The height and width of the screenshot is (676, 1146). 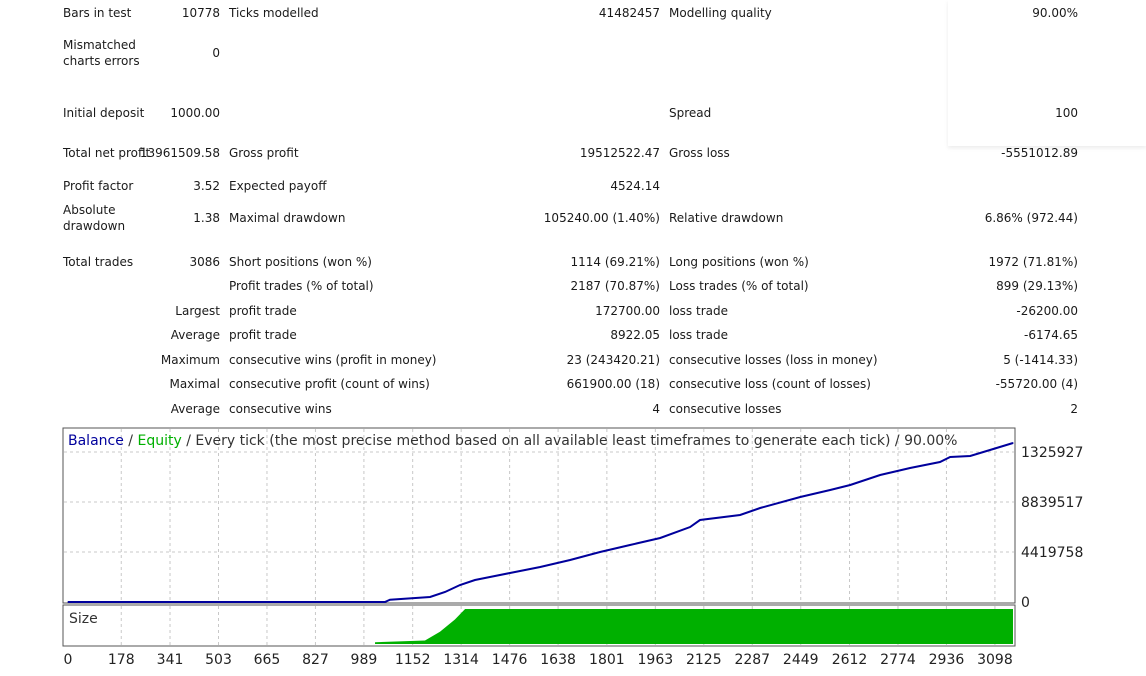 I want to click on value-v1: 3.52, so click(x=206, y=186).